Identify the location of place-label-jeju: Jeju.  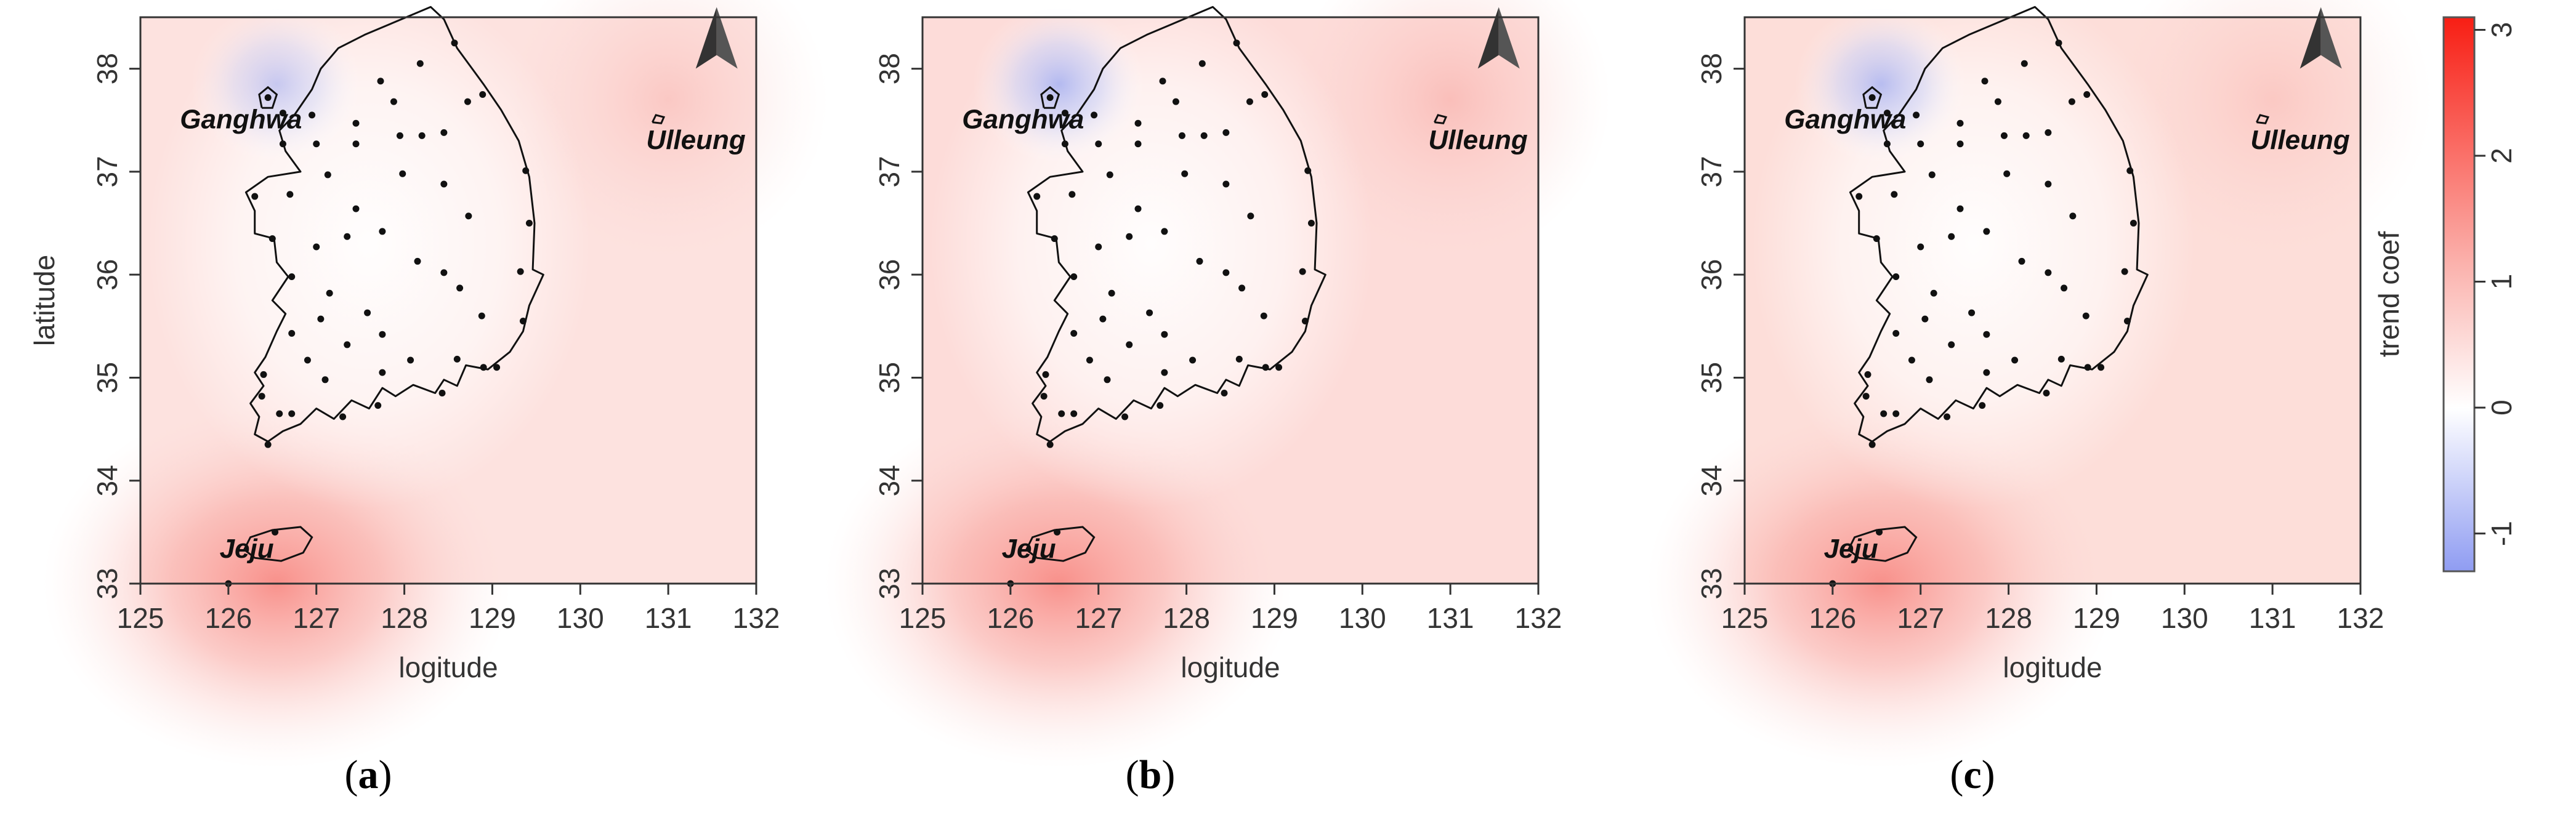
(1851, 549).